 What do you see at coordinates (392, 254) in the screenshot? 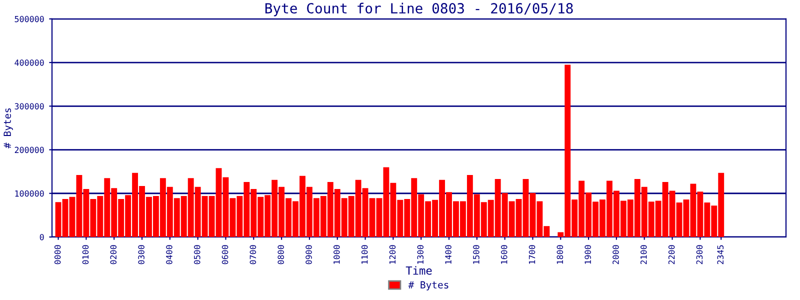
I see `x-tick-label: 1200` at bounding box center [392, 254].